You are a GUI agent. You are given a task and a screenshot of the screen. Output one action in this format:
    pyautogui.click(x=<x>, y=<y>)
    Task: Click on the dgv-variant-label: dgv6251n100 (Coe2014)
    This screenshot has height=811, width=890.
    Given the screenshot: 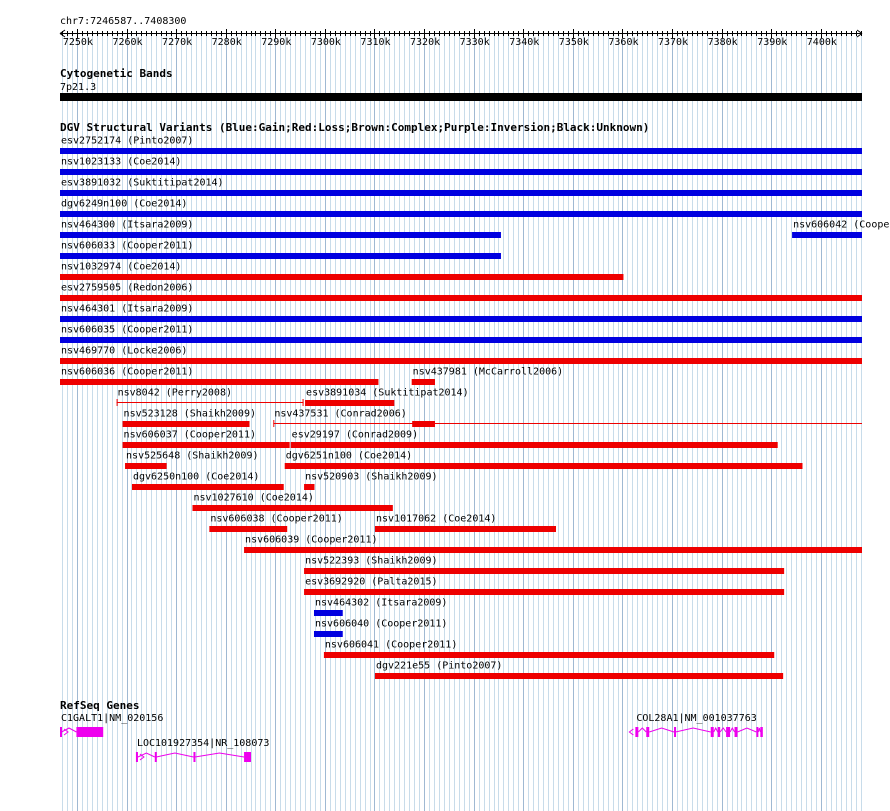 What is the action you would take?
    pyautogui.click(x=349, y=456)
    